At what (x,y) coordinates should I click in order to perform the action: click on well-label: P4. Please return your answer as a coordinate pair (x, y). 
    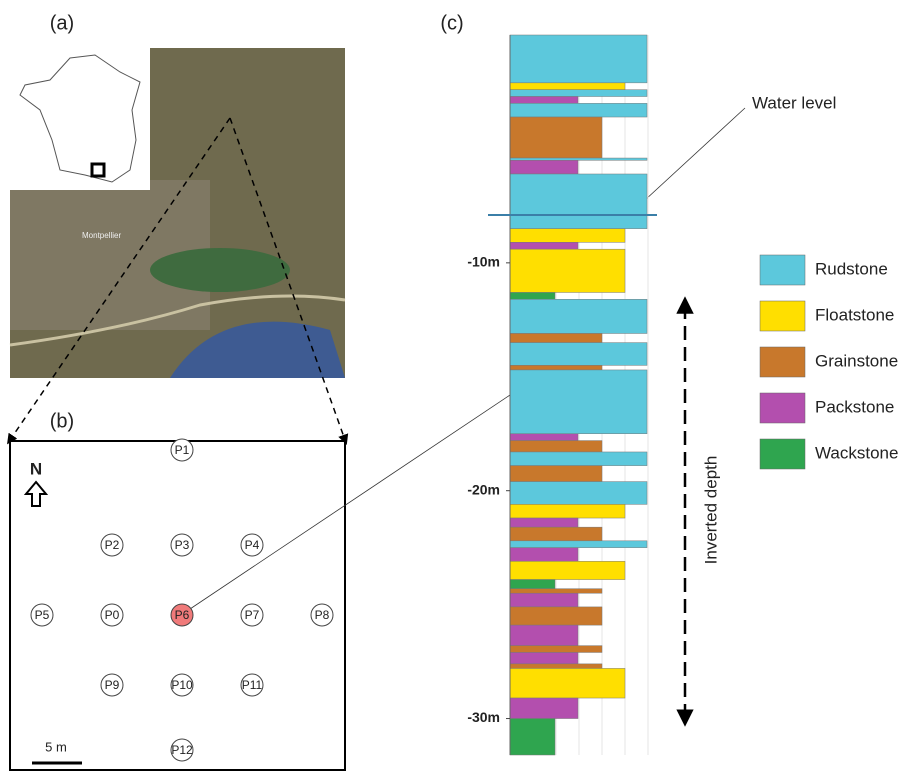
    Looking at the image, I should click on (252, 545).